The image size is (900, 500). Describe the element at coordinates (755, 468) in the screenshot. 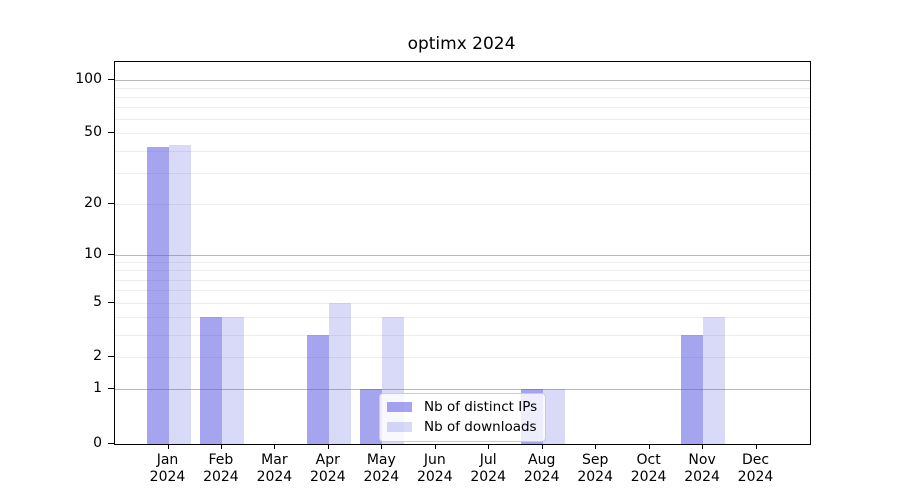

I see `x-tick-label-dec: Dec 2024` at that location.